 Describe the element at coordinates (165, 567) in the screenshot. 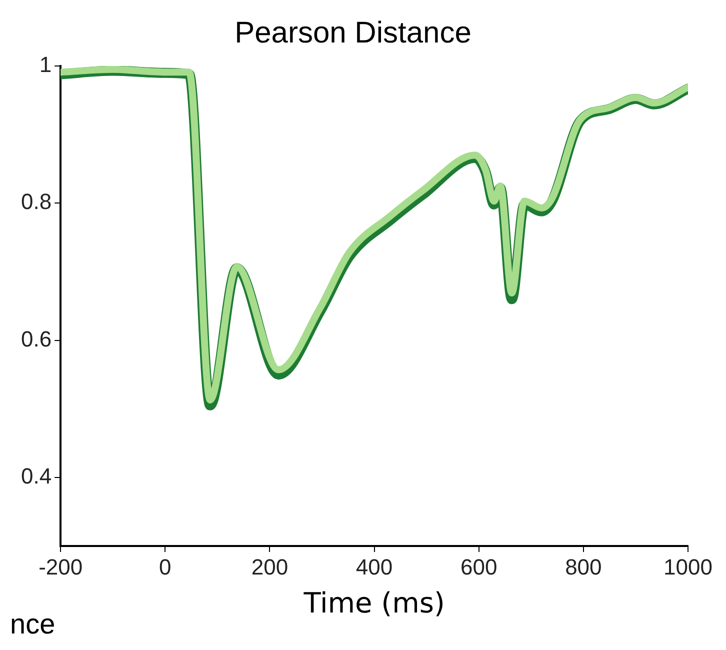

I see `x-tick-label: 0` at that location.